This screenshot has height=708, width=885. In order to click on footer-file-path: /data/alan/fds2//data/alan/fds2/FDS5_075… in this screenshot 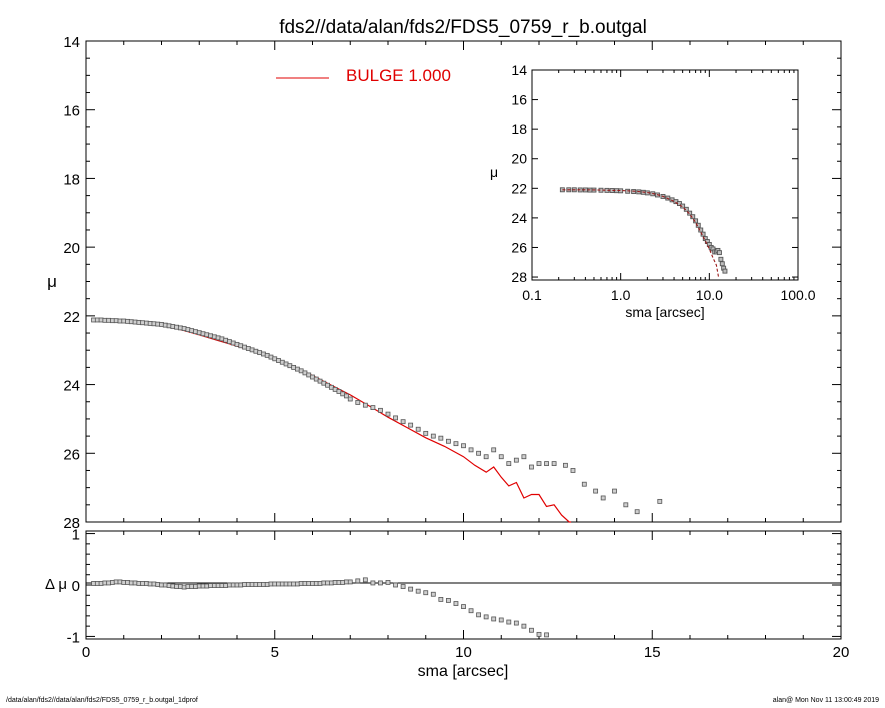, I will do `click(102, 700)`.